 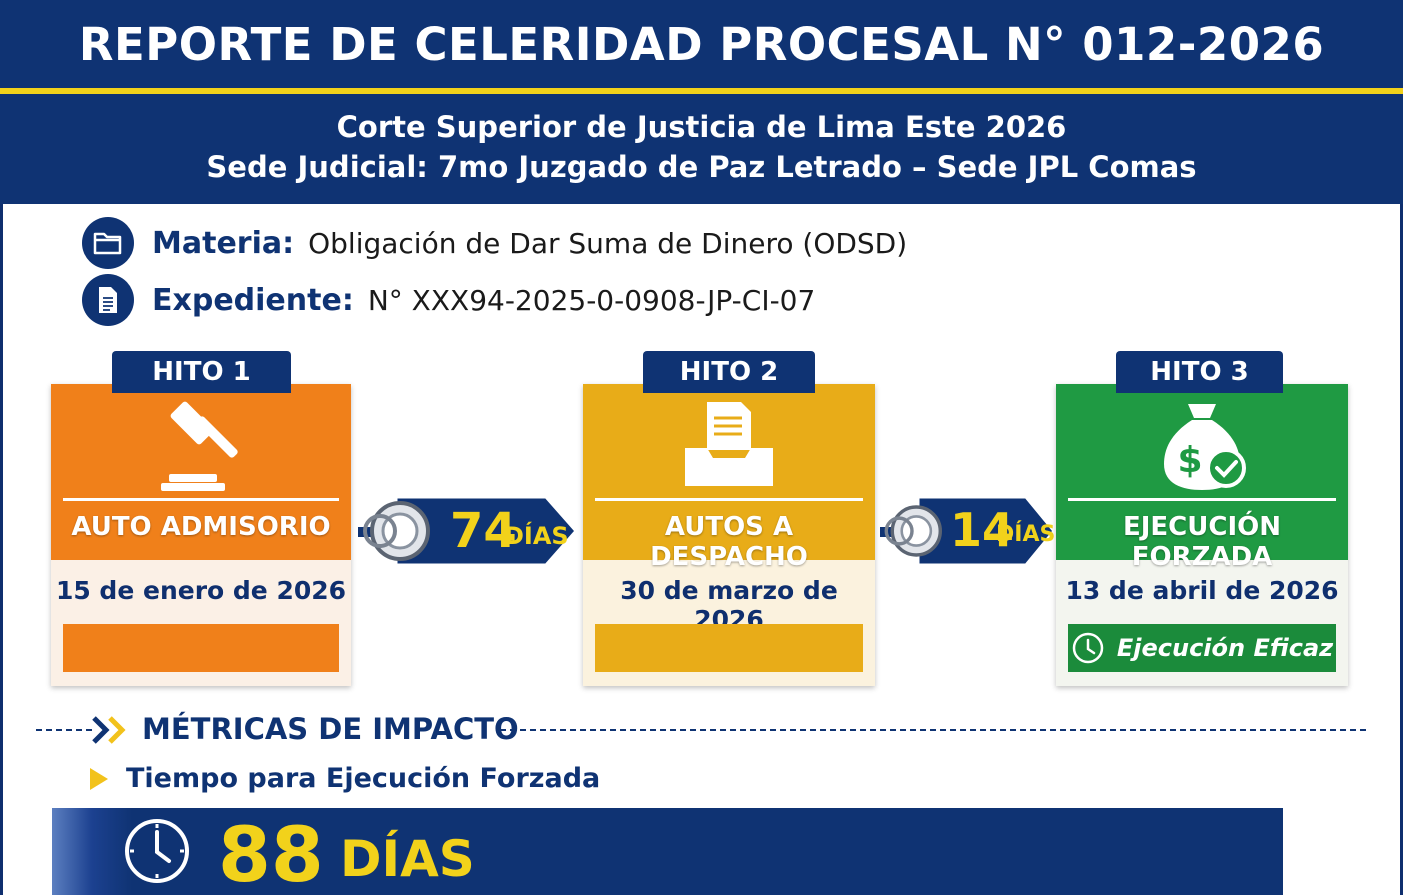 What do you see at coordinates (201, 527) in the screenshot?
I see `milestone-1-title: AUTO ADMISORIO` at bounding box center [201, 527].